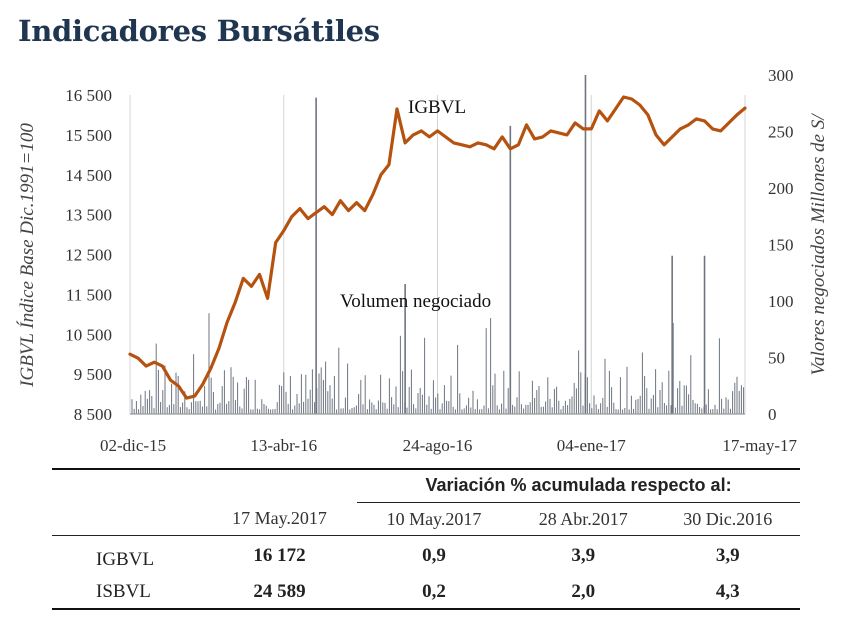 This screenshot has height=620, width=842. What do you see at coordinates (133, 445) in the screenshot?
I see `x-tick-label: 02-dic-15` at bounding box center [133, 445].